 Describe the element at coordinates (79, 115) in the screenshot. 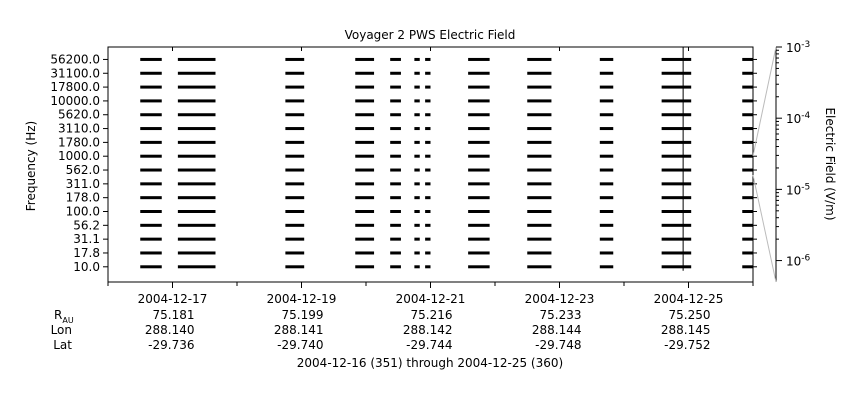

I see `y-tick-label: 5620.0` at that location.